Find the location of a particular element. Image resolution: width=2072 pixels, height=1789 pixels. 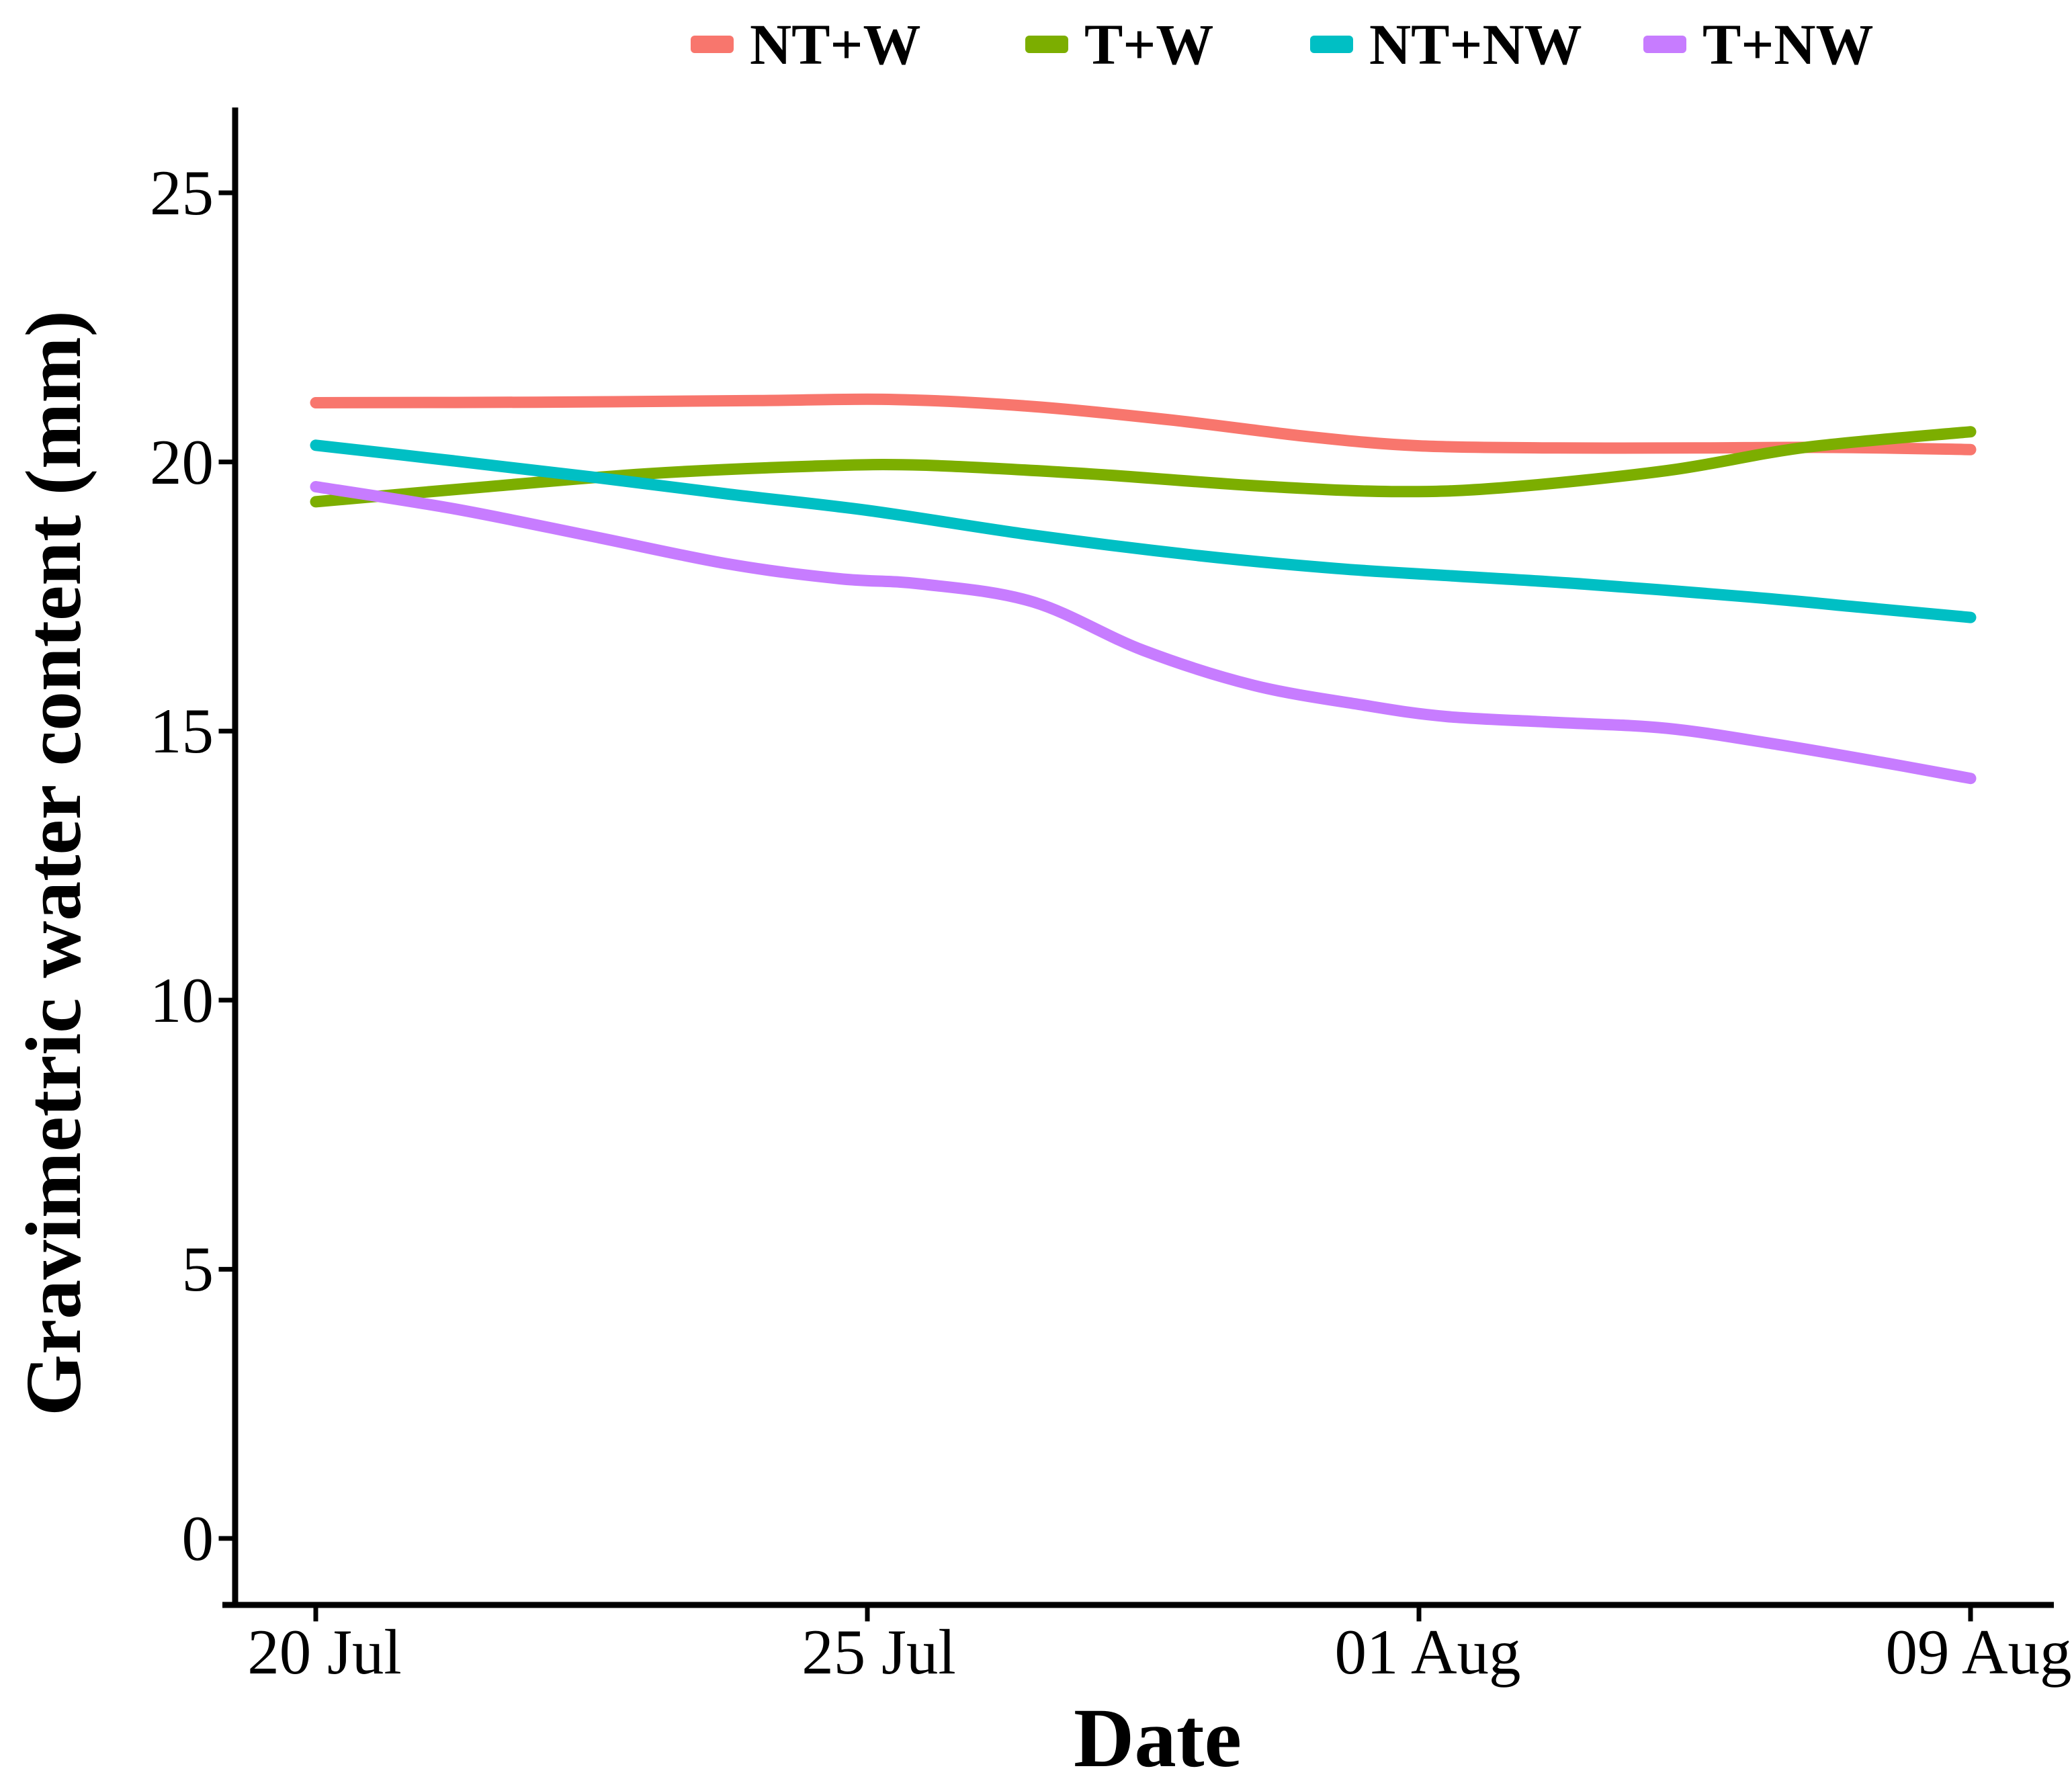

x-tick-25-jul: 25 Jul is located at coordinates (879, 1652).